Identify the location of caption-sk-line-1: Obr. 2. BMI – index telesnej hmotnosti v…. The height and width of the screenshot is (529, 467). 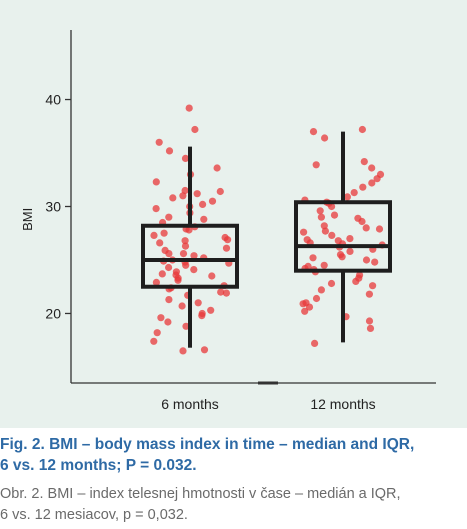
(200, 494).